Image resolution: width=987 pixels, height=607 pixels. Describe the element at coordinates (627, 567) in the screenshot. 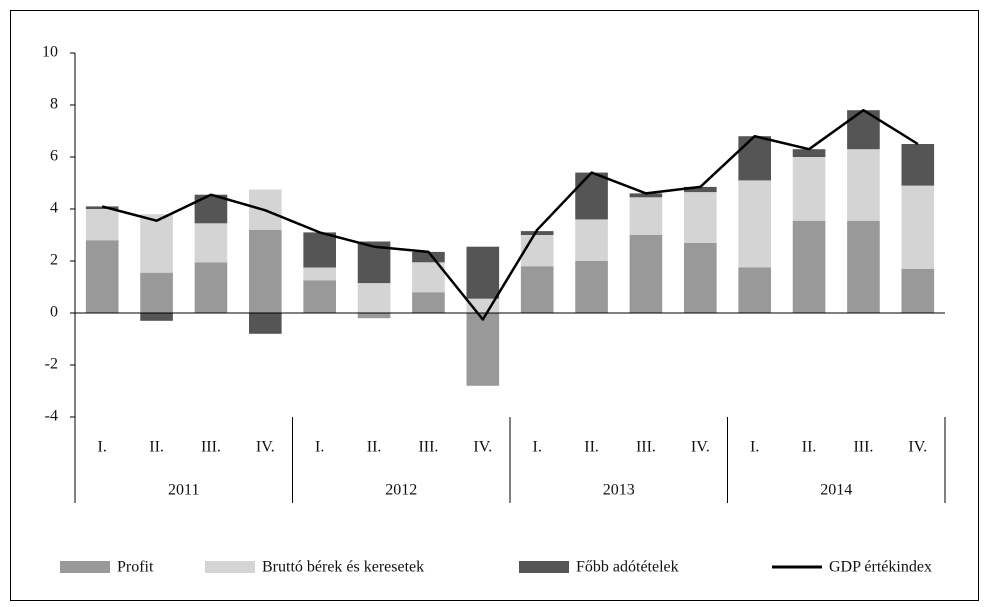

I see `legend-label: Főbb adótételek` at that location.